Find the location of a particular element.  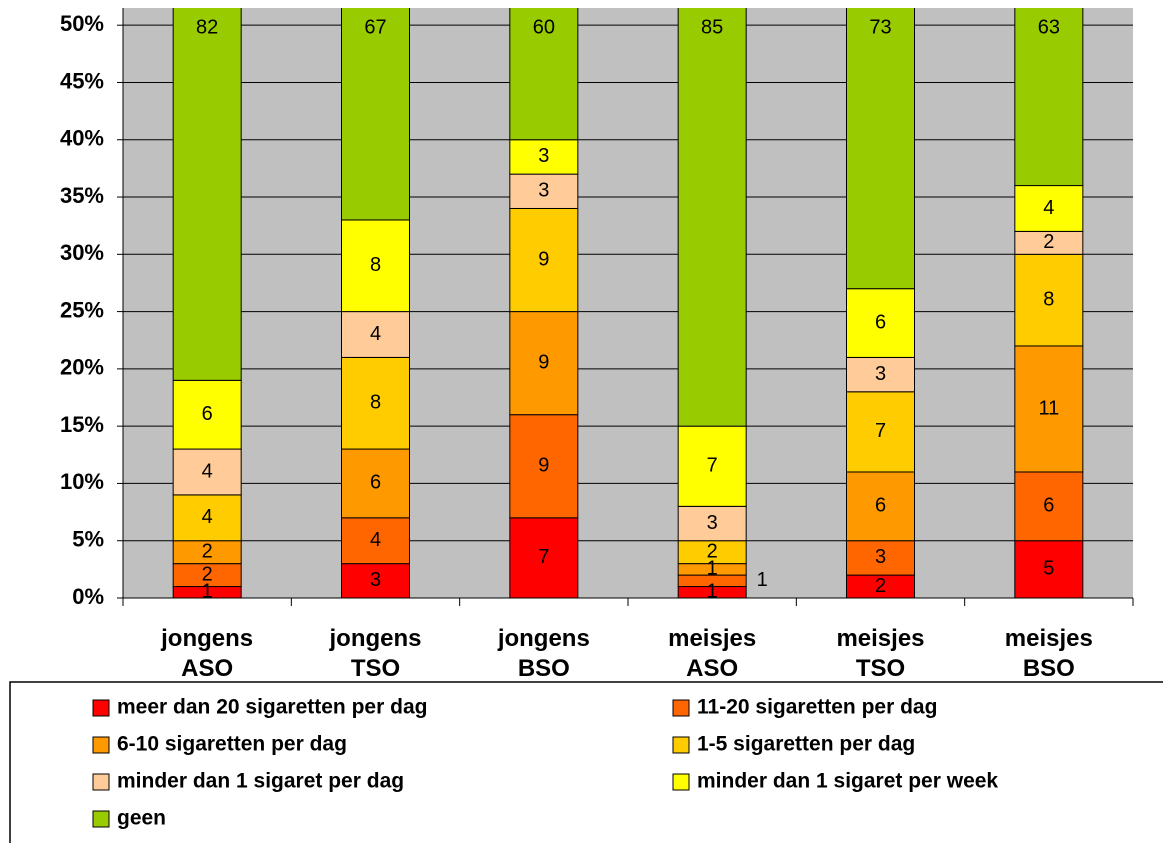

y-tick-label: 5% is located at coordinates (88, 539).